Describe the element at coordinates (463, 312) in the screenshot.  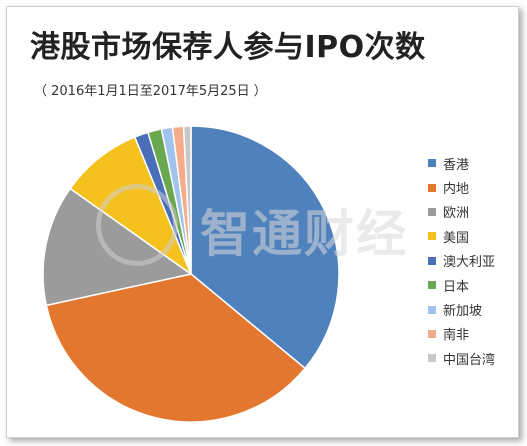
I see `legend-label: 新加坡` at that location.